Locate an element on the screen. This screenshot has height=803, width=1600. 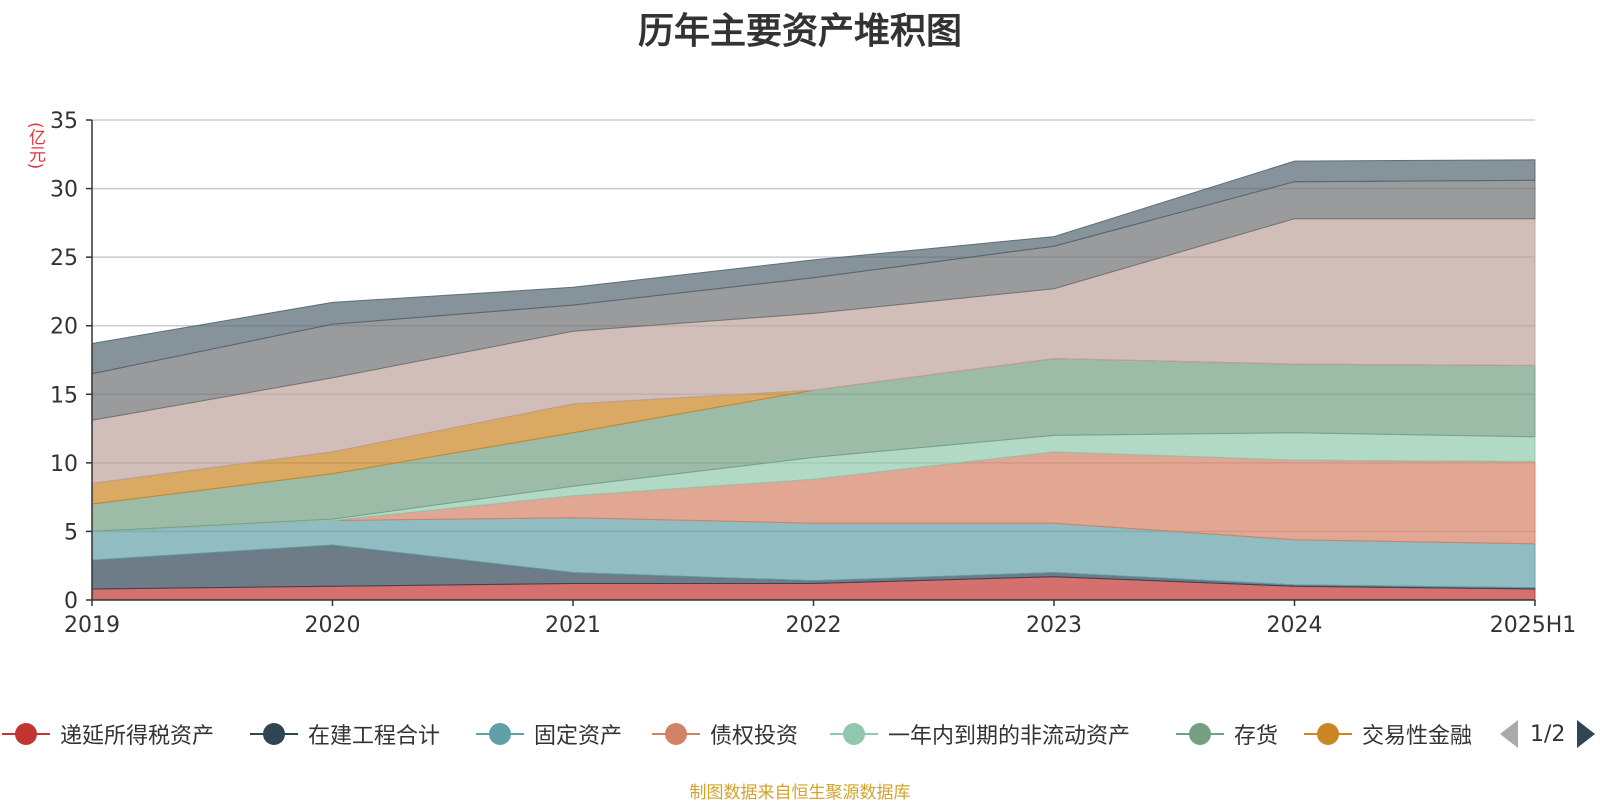
x-tick-label: 2024 is located at coordinates (1295, 625).